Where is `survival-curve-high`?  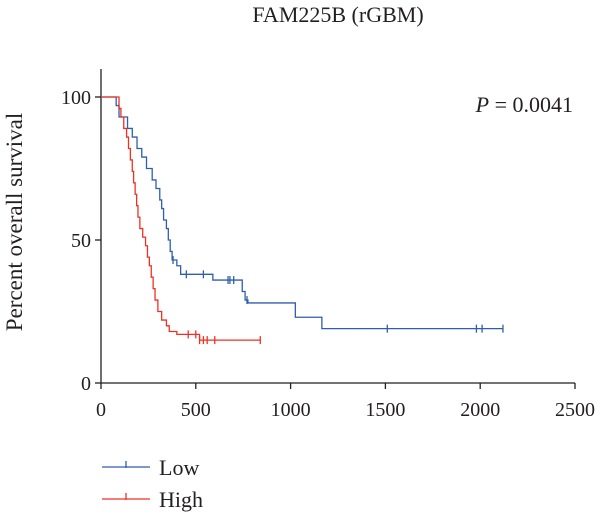
survival-curve-high is located at coordinates (181, 218).